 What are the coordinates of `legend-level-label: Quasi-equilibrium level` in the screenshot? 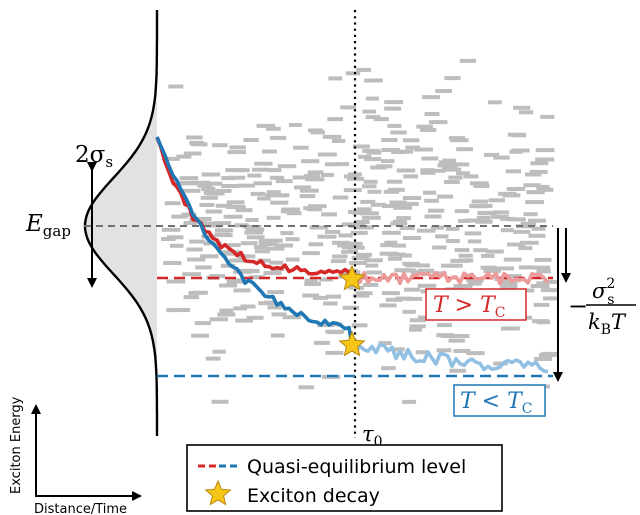 It's located at (356, 467).